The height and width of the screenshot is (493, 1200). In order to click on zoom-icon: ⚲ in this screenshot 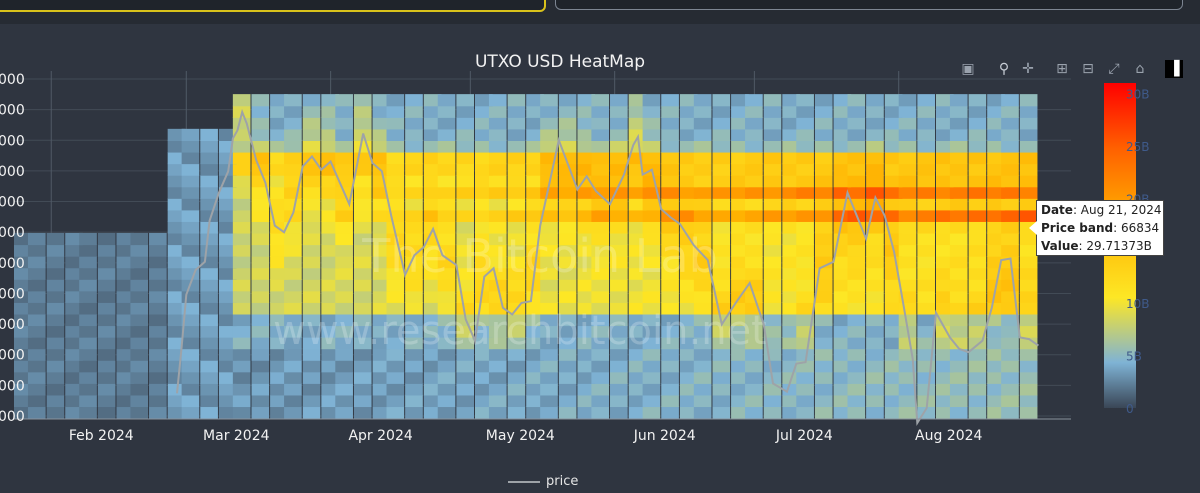, I will do `click(1004, 69)`.